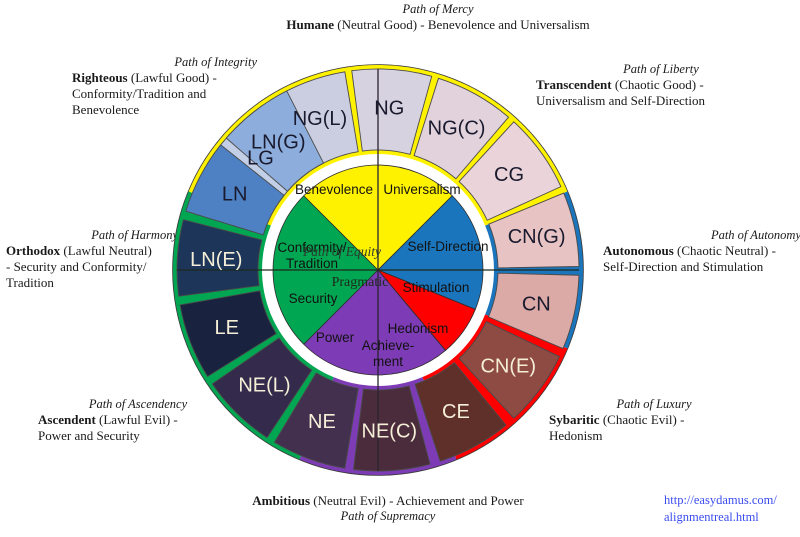  I want to click on center-label: Pragmatic, so click(360, 282).